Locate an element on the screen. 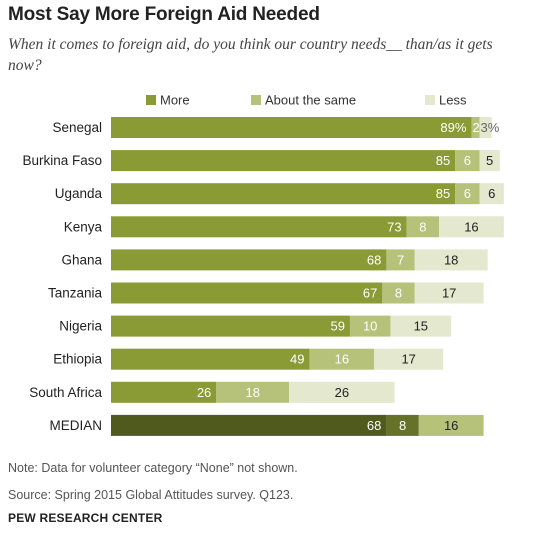 This screenshot has width=534, height=537. category-label-1: Burkina Faso is located at coordinates (62, 160).